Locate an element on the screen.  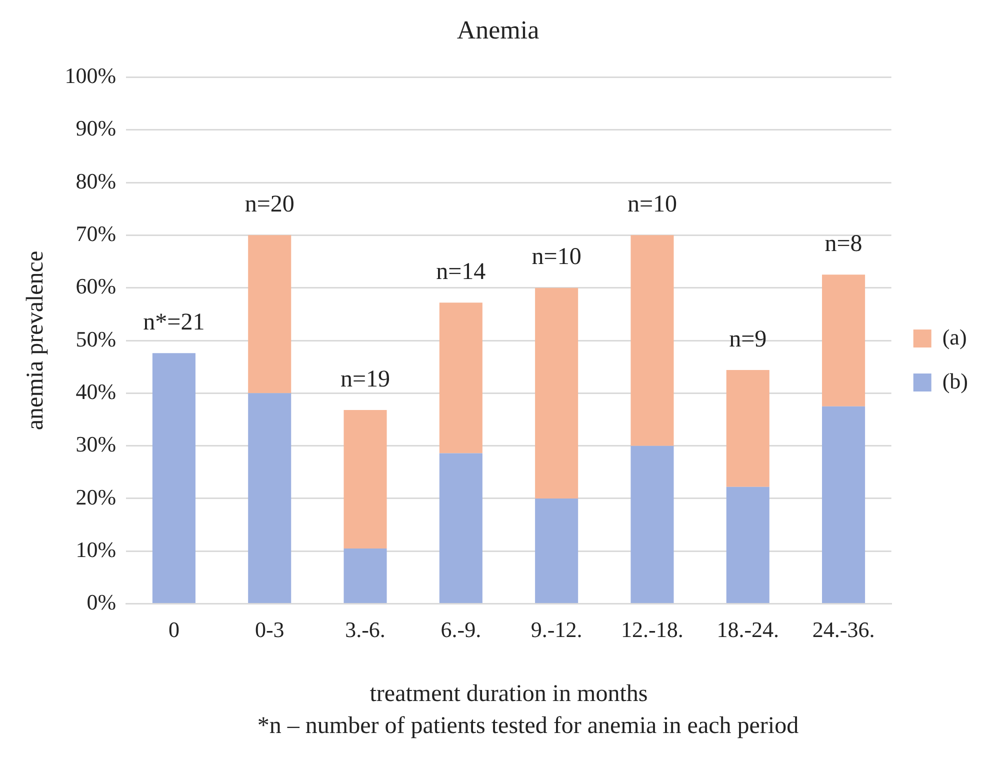
y-tick-label: 60% is located at coordinates (96, 286).